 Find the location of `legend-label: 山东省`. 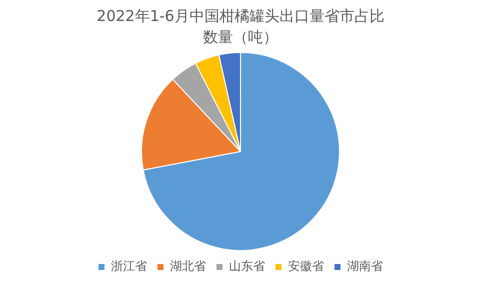

legend-label: 山东省 is located at coordinates (247, 266).